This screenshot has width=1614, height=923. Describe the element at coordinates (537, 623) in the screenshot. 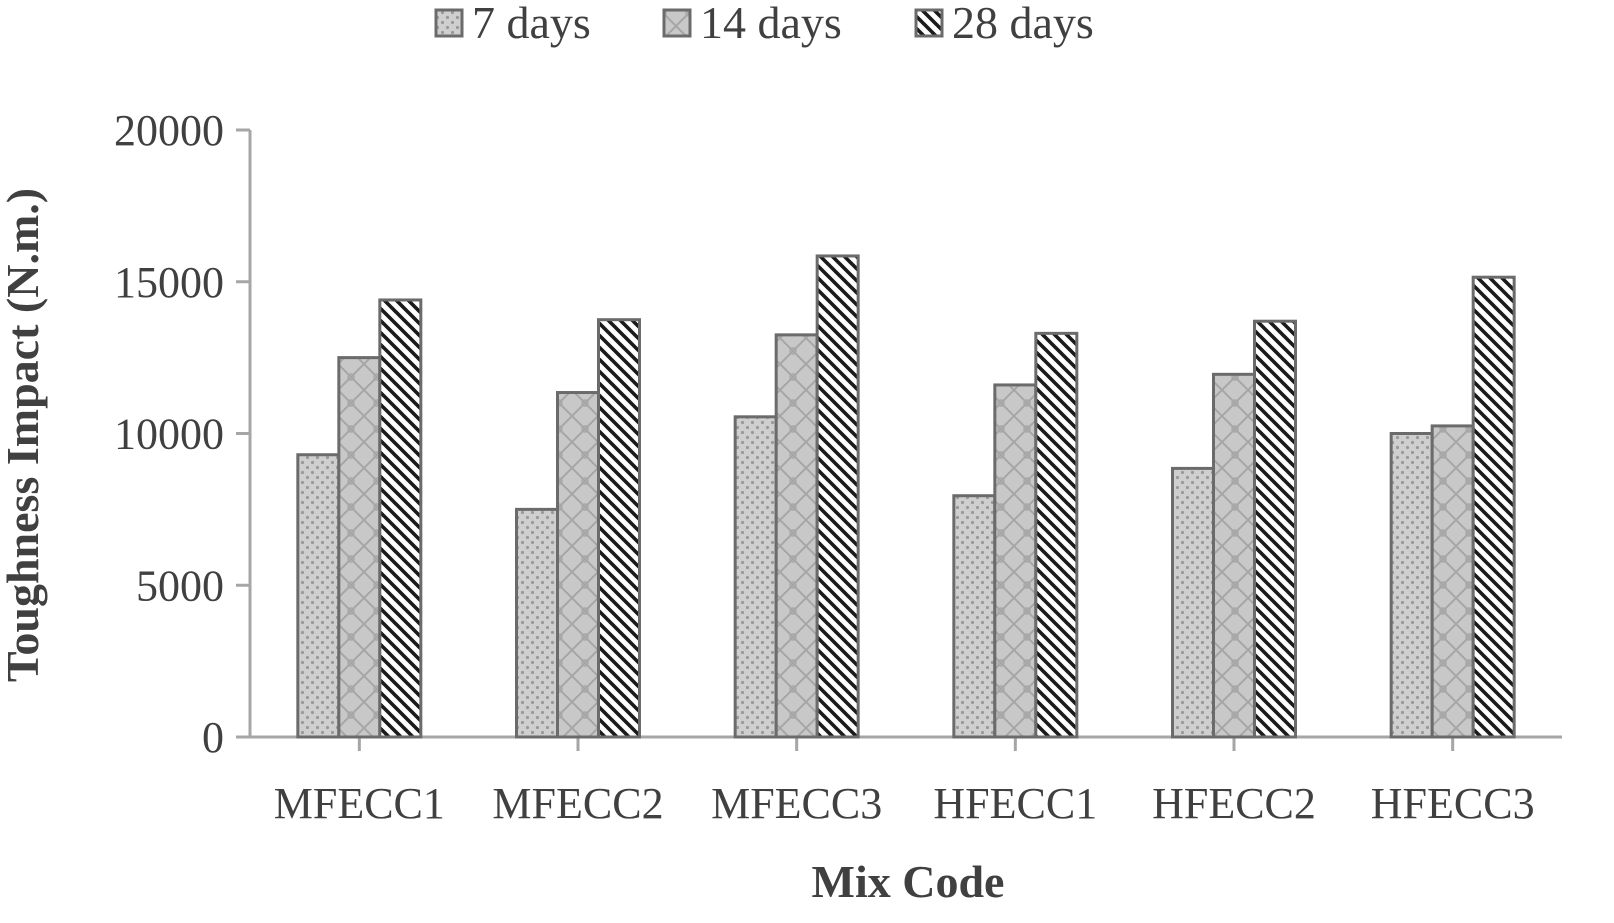

I see `bar-mfecc2-7-days` at that location.